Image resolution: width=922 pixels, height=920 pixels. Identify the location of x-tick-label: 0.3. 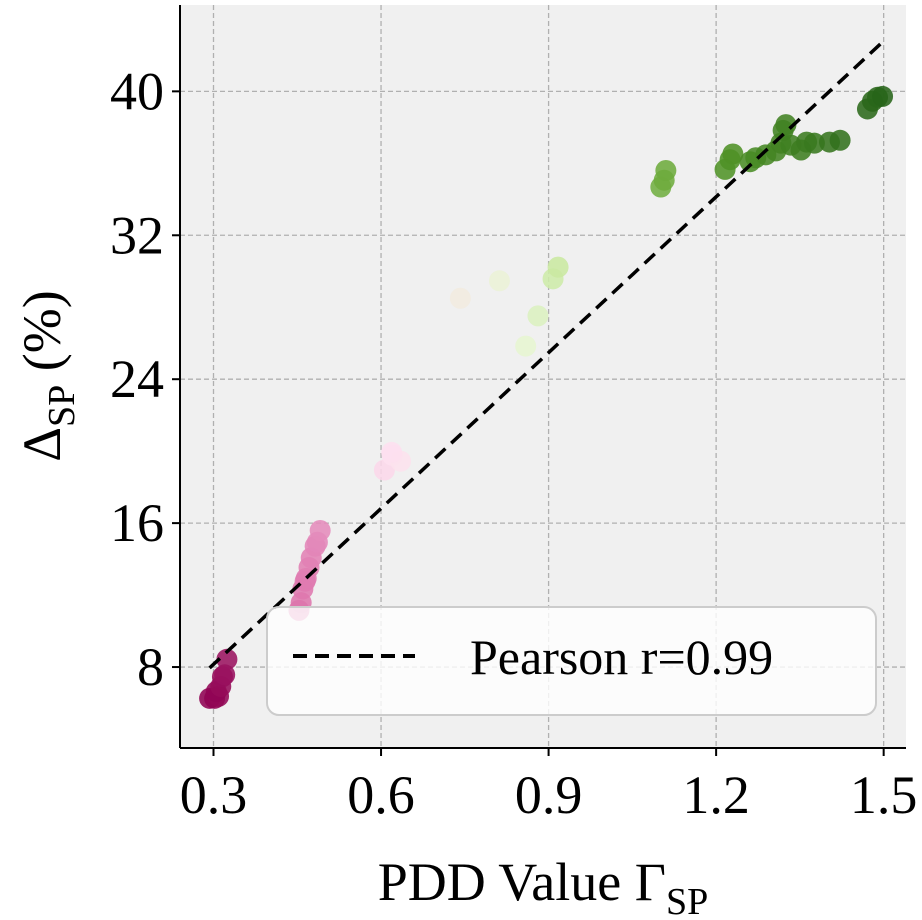
(214, 795).